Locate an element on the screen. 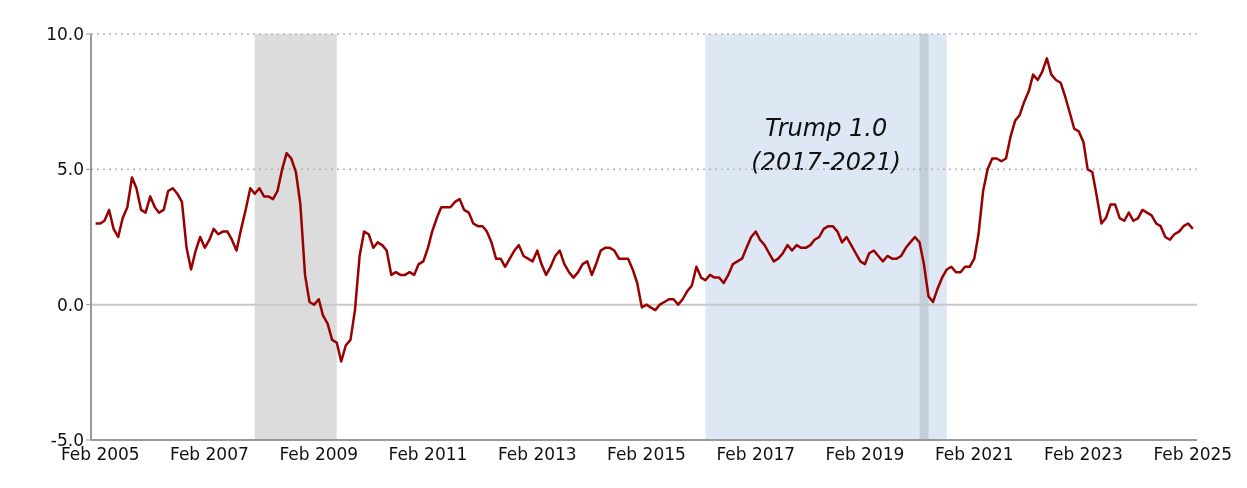 The image size is (1247, 488). x-tick-label: Feb 2007 is located at coordinates (209, 454).